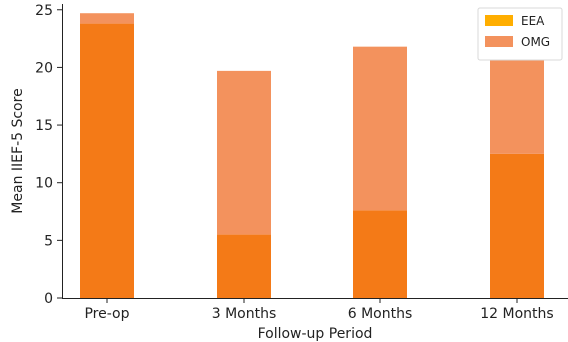 The width and height of the screenshot is (568, 342). What do you see at coordinates (18, 150) in the screenshot?
I see `y-axis-label: Mean IIEF-5 Score` at bounding box center [18, 150].